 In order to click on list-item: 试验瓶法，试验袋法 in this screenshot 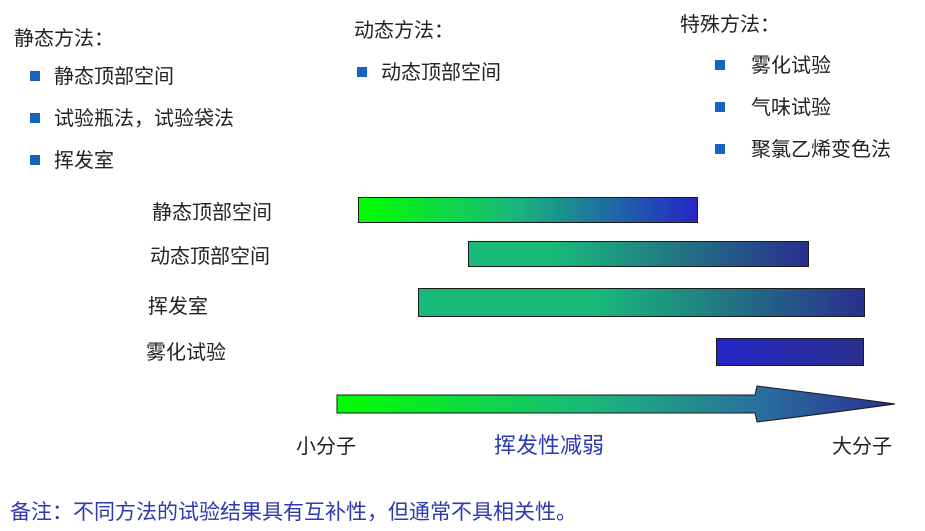, I will do `click(131, 118)`.